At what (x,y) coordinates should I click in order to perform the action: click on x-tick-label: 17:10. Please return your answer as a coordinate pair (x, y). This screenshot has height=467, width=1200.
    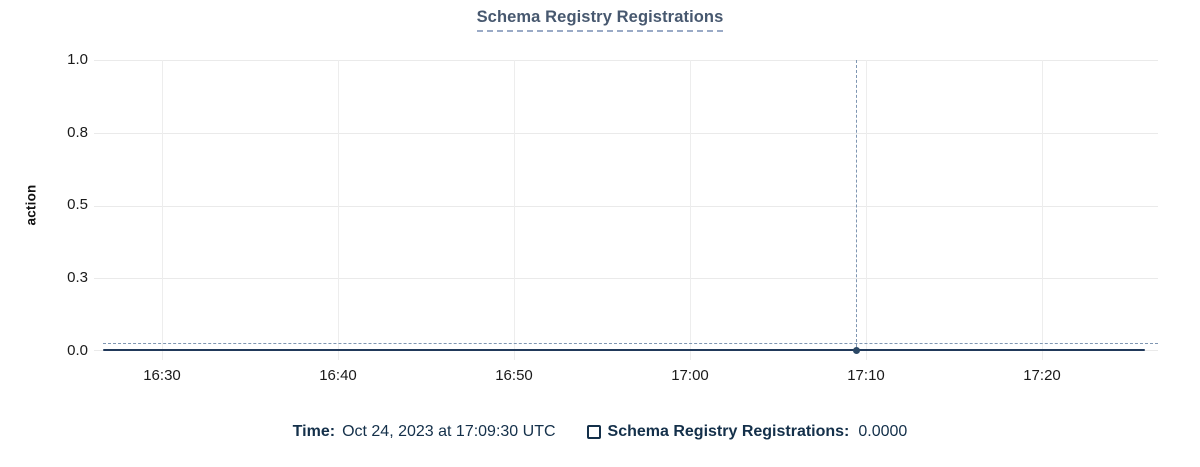
    Looking at the image, I should click on (866, 375).